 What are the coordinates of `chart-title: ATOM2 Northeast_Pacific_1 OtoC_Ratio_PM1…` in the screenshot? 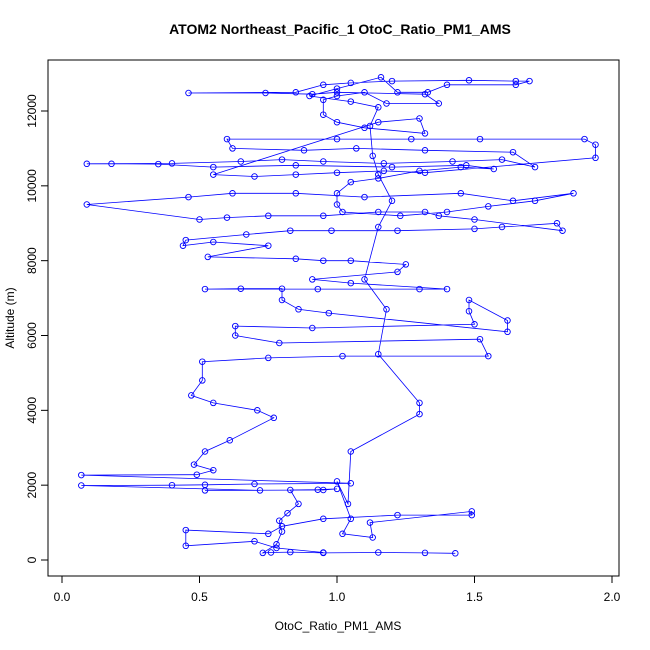 It's located at (340, 29).